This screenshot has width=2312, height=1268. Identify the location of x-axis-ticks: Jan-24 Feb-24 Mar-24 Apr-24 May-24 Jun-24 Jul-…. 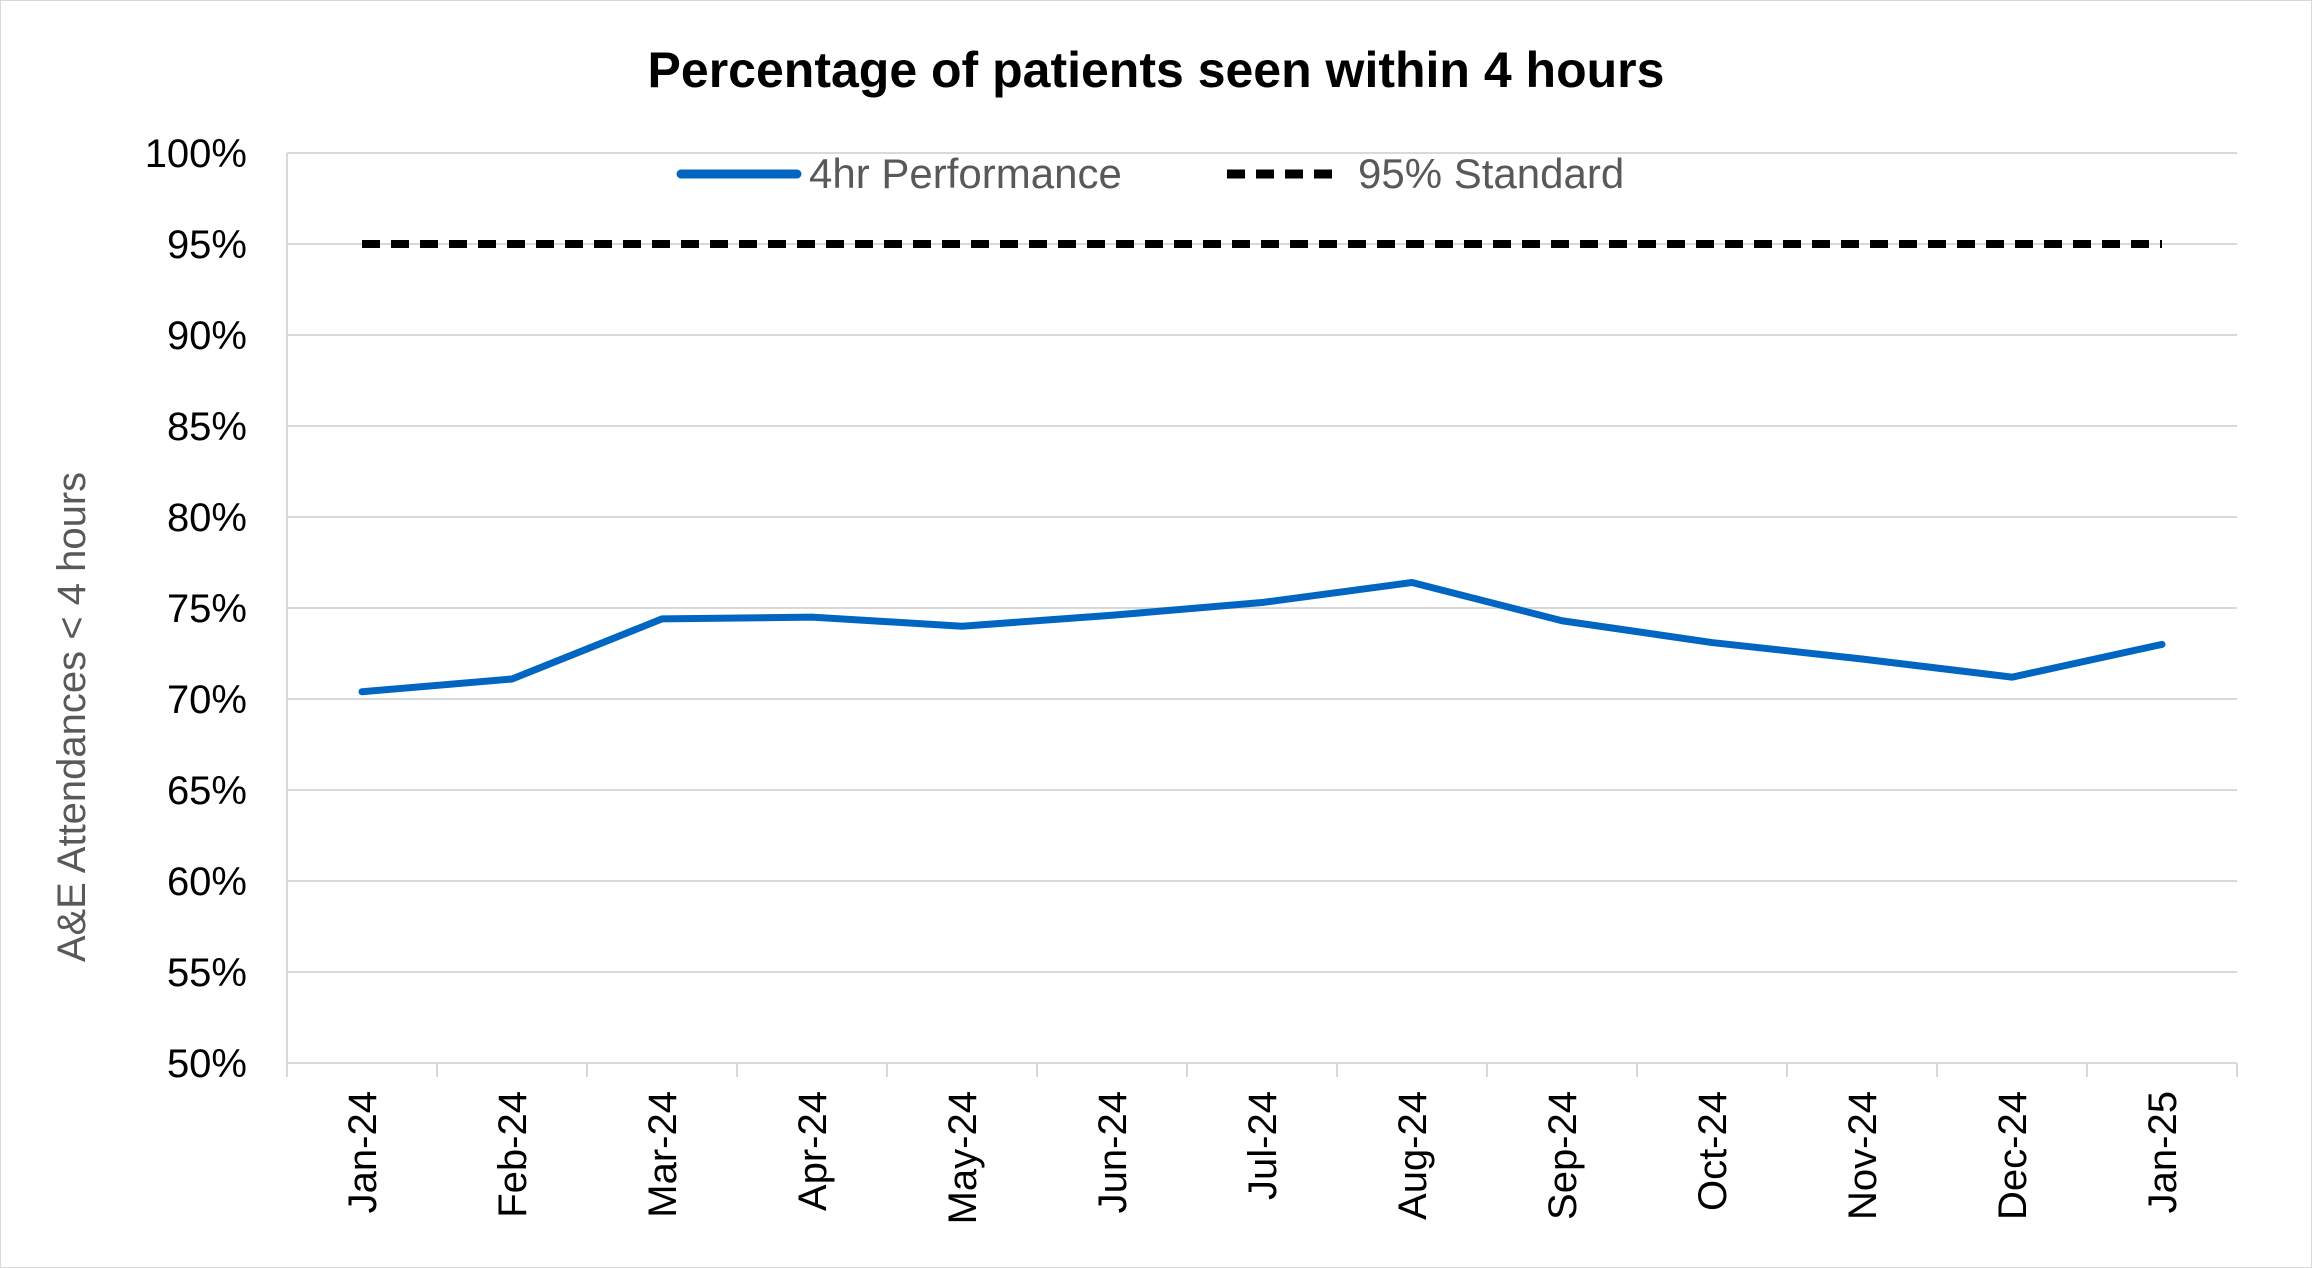
(1263, 1157).